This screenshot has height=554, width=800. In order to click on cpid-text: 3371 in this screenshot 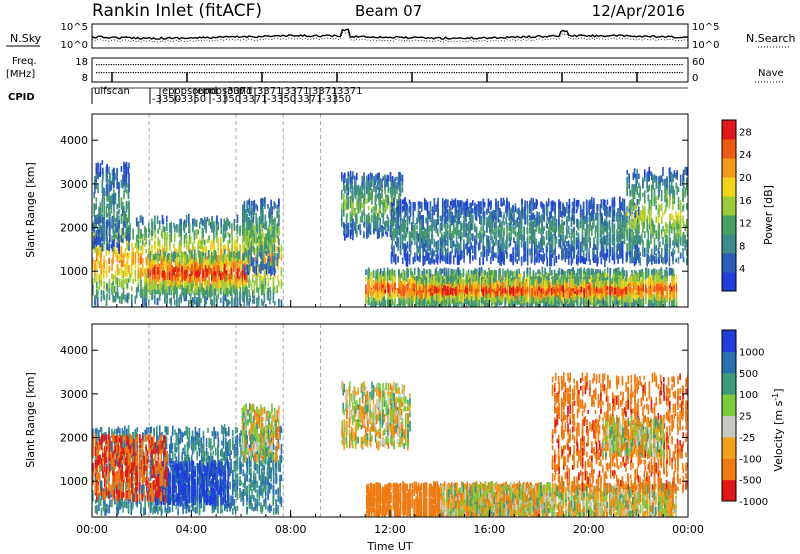, I will do `click(296, 91)`.